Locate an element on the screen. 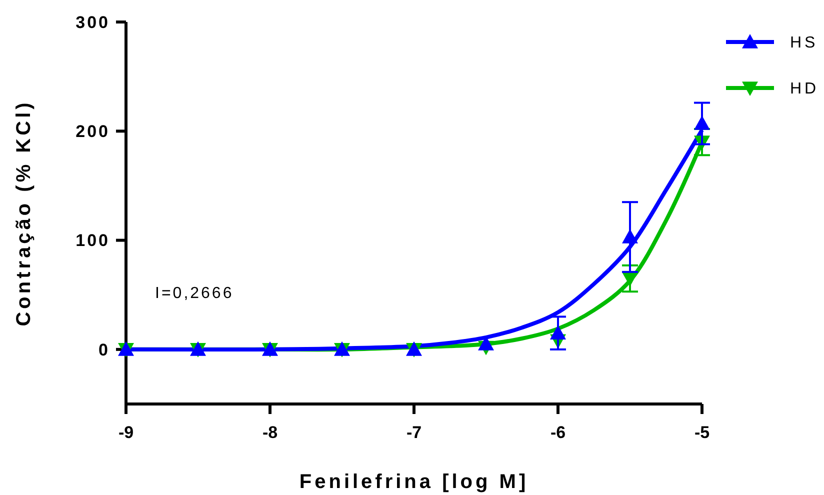 The width and height of the screenshot is (824, 495). y-axis-title: Contração (% KCl) is located at coordinates (24, 213).